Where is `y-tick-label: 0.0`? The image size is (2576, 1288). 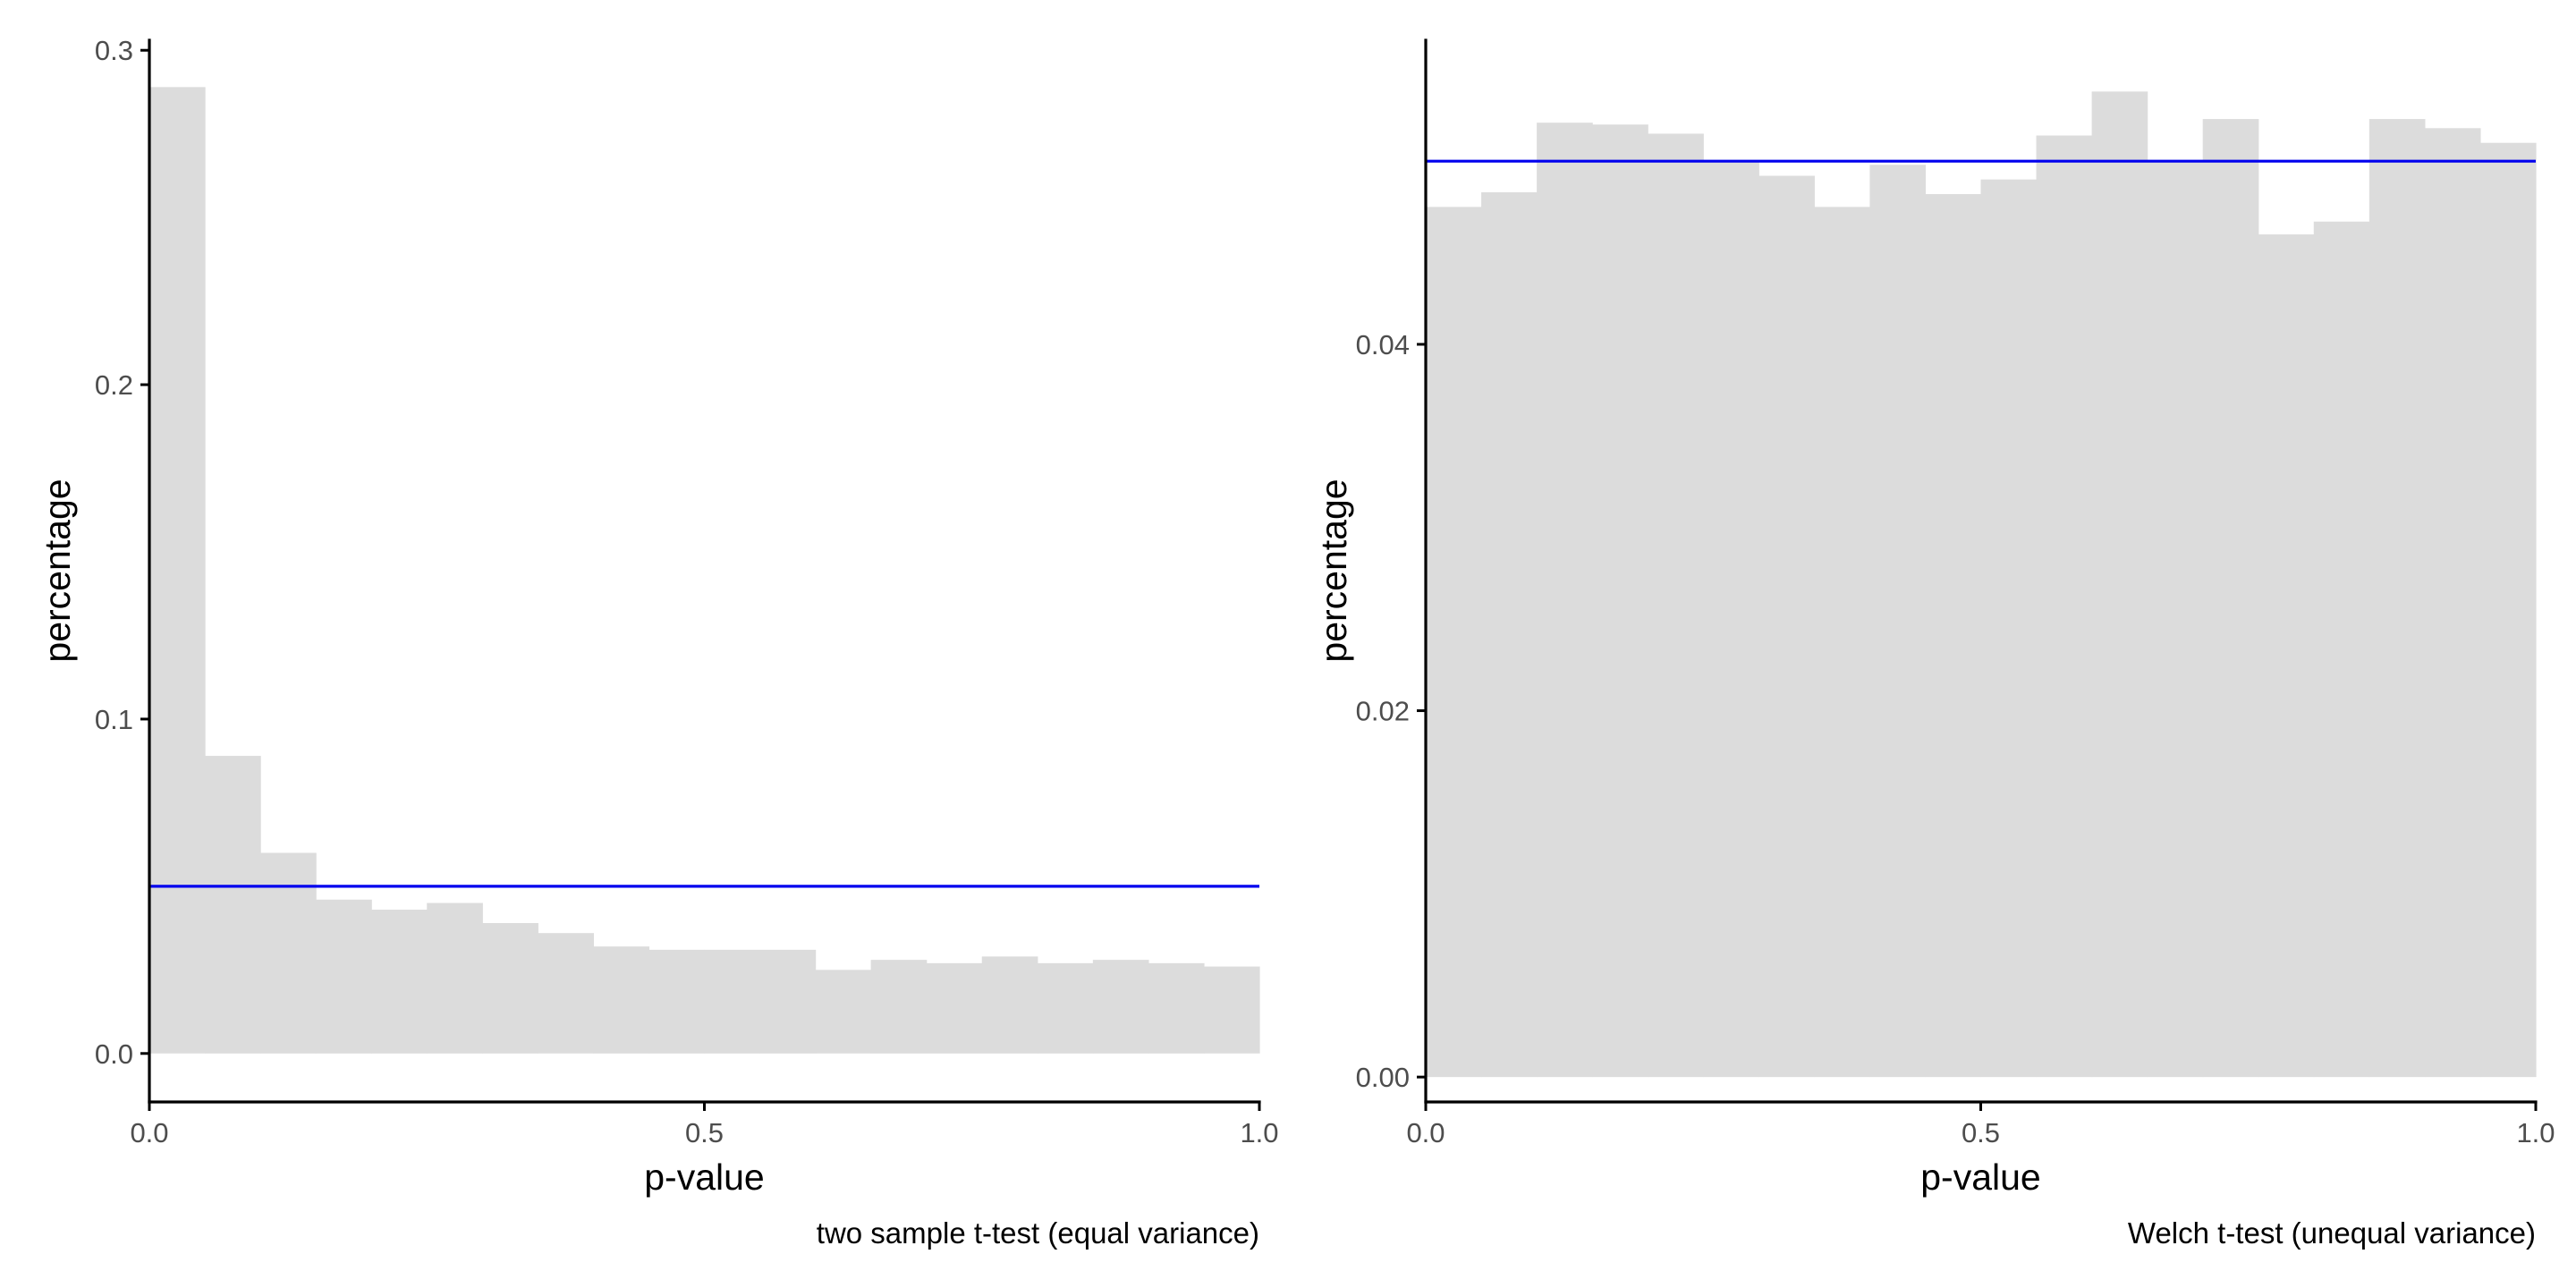
y-tick-label: 0.0 is located at coordinates (114, 1054).